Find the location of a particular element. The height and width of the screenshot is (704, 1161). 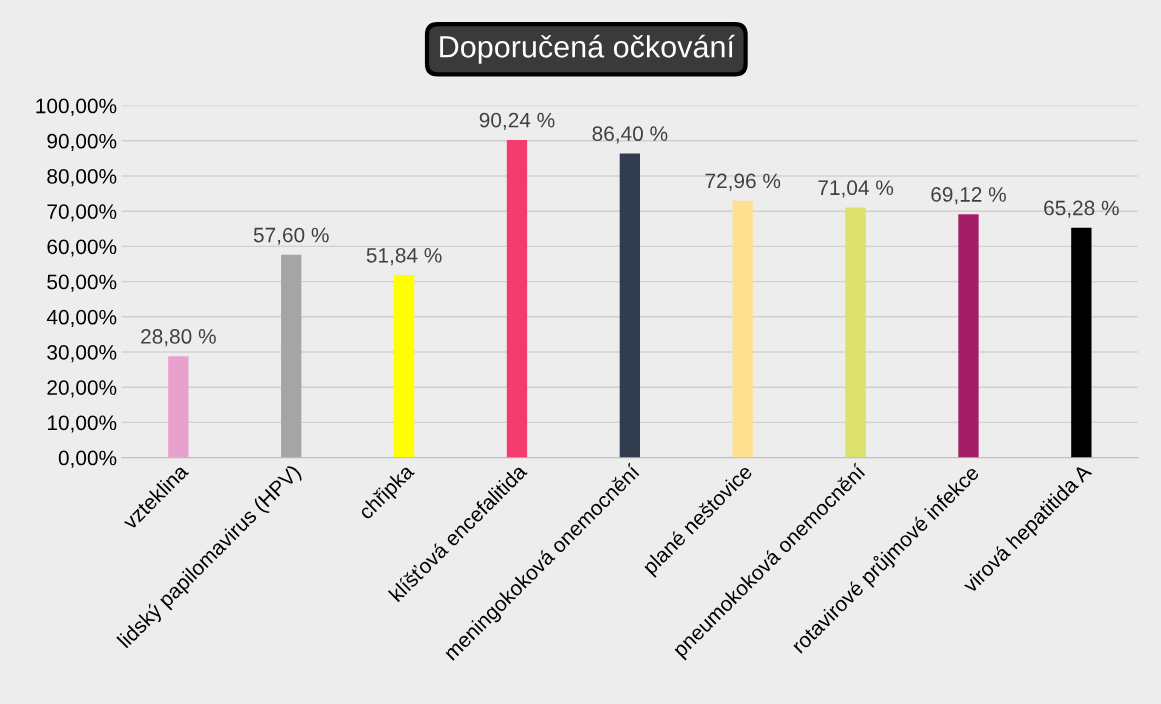

chart-title: Doporučená očkování is located at coordinates (587, 49).